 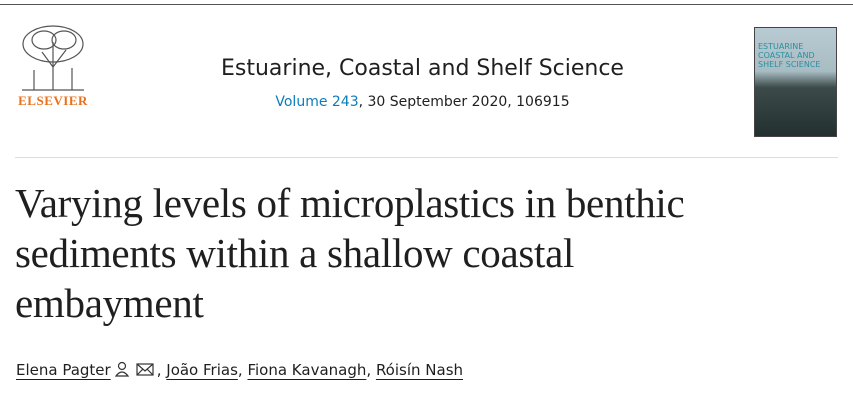 What do you see at coordinates (53, 57) in the screenshot?
I see `publisher-logo` at bounding box center [53, 57].